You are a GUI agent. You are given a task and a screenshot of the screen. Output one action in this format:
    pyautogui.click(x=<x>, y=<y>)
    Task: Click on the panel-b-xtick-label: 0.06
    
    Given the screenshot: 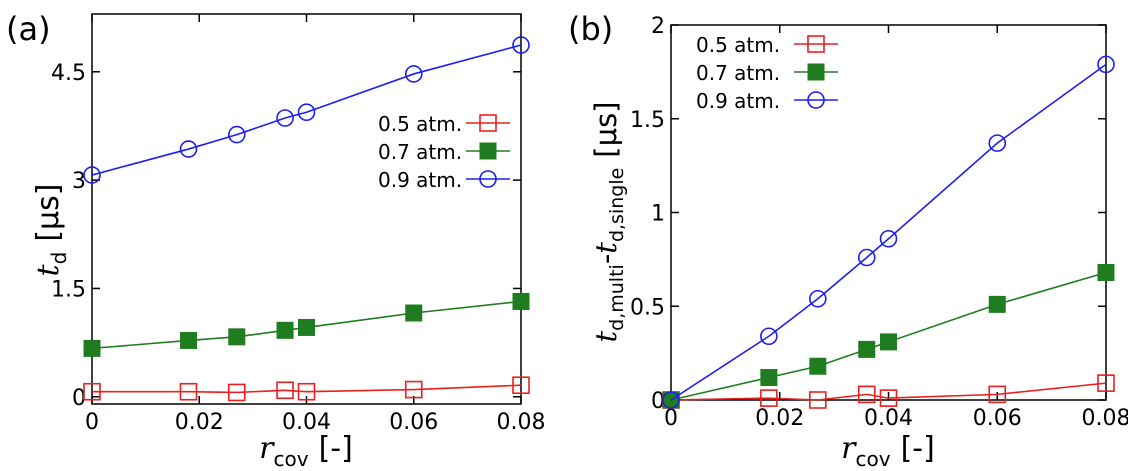 What is the action you would take?
    pyautogui.click(x=997, y=418)
    